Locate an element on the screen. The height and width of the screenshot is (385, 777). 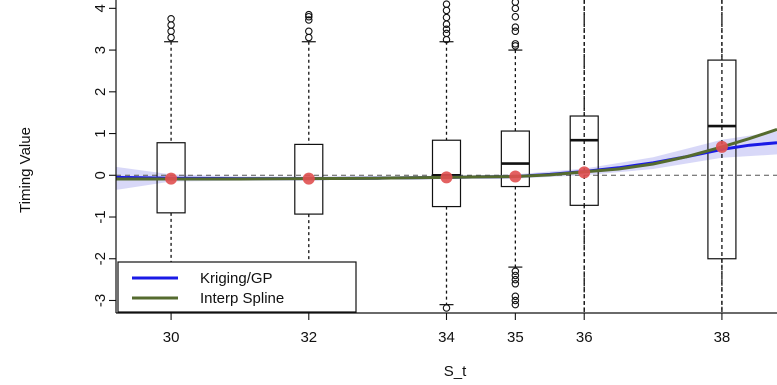
y-tick-label: -3 is located at coordinates (100, 300).